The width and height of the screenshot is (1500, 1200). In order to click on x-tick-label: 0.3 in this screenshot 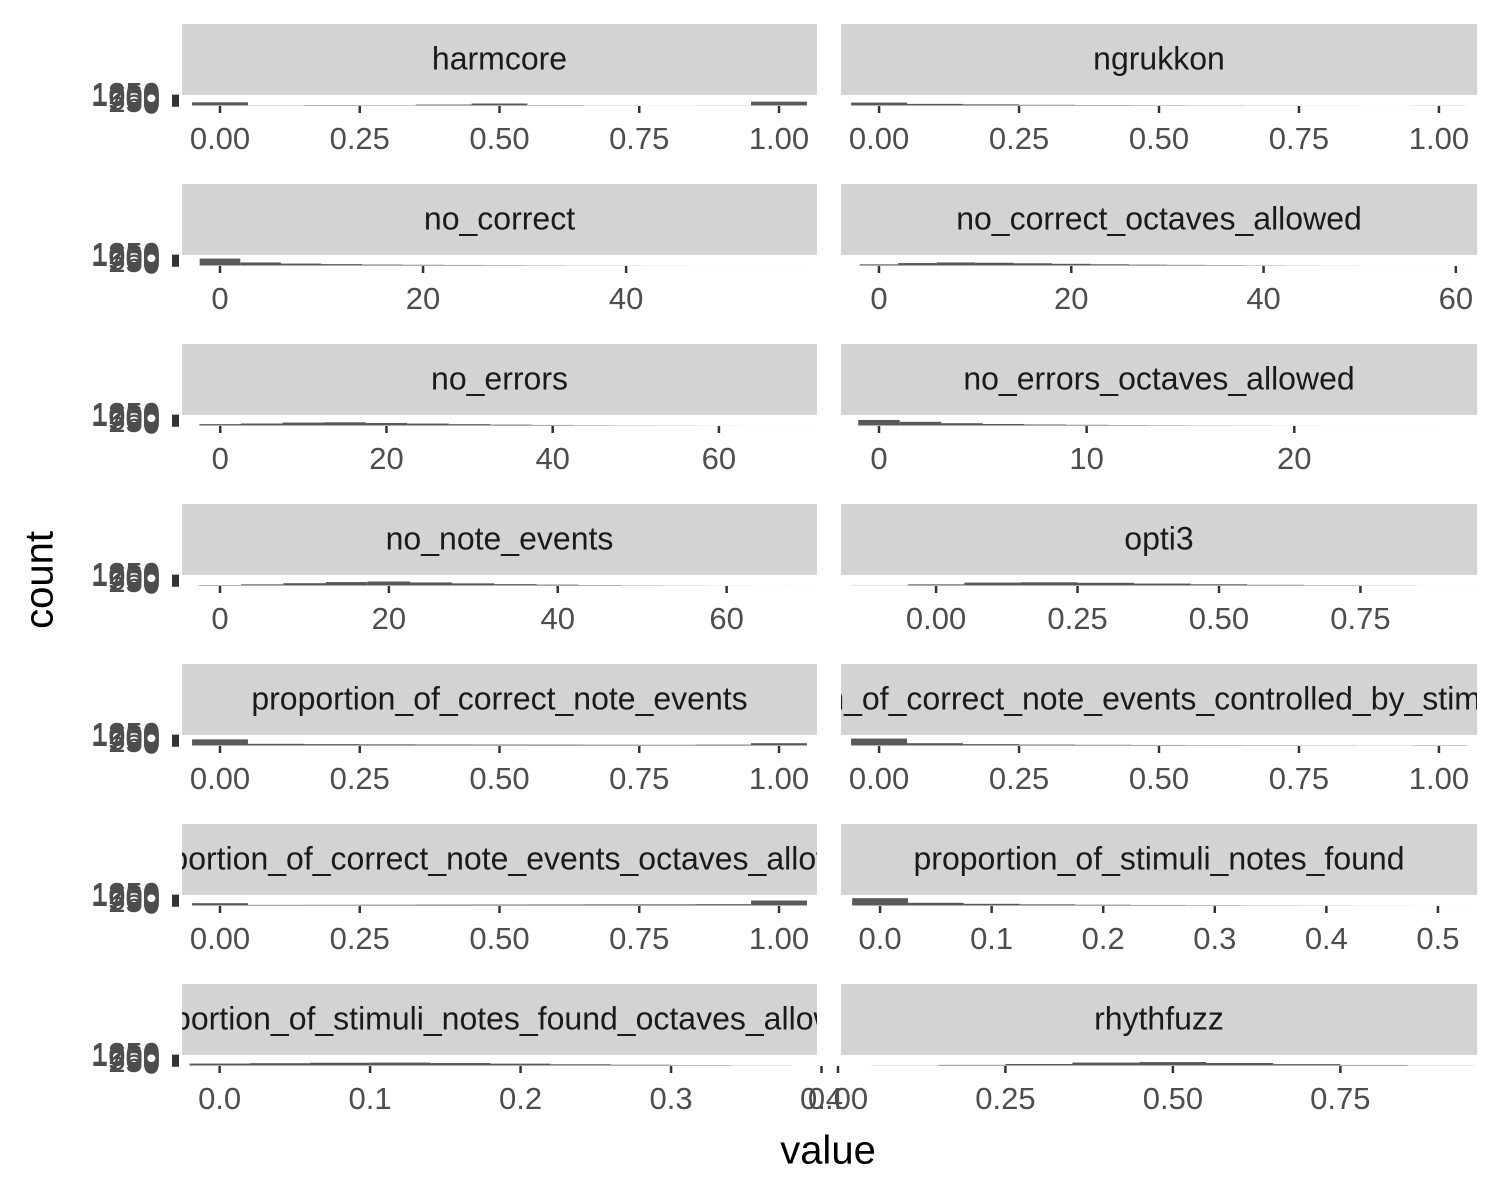, I will do `click(1214, 938)`.